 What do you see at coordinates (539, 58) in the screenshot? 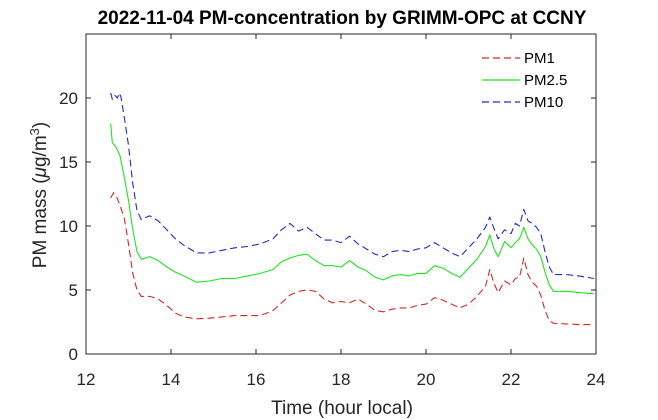
I see `legend-label: PM1` at bounding box center [539, 58].